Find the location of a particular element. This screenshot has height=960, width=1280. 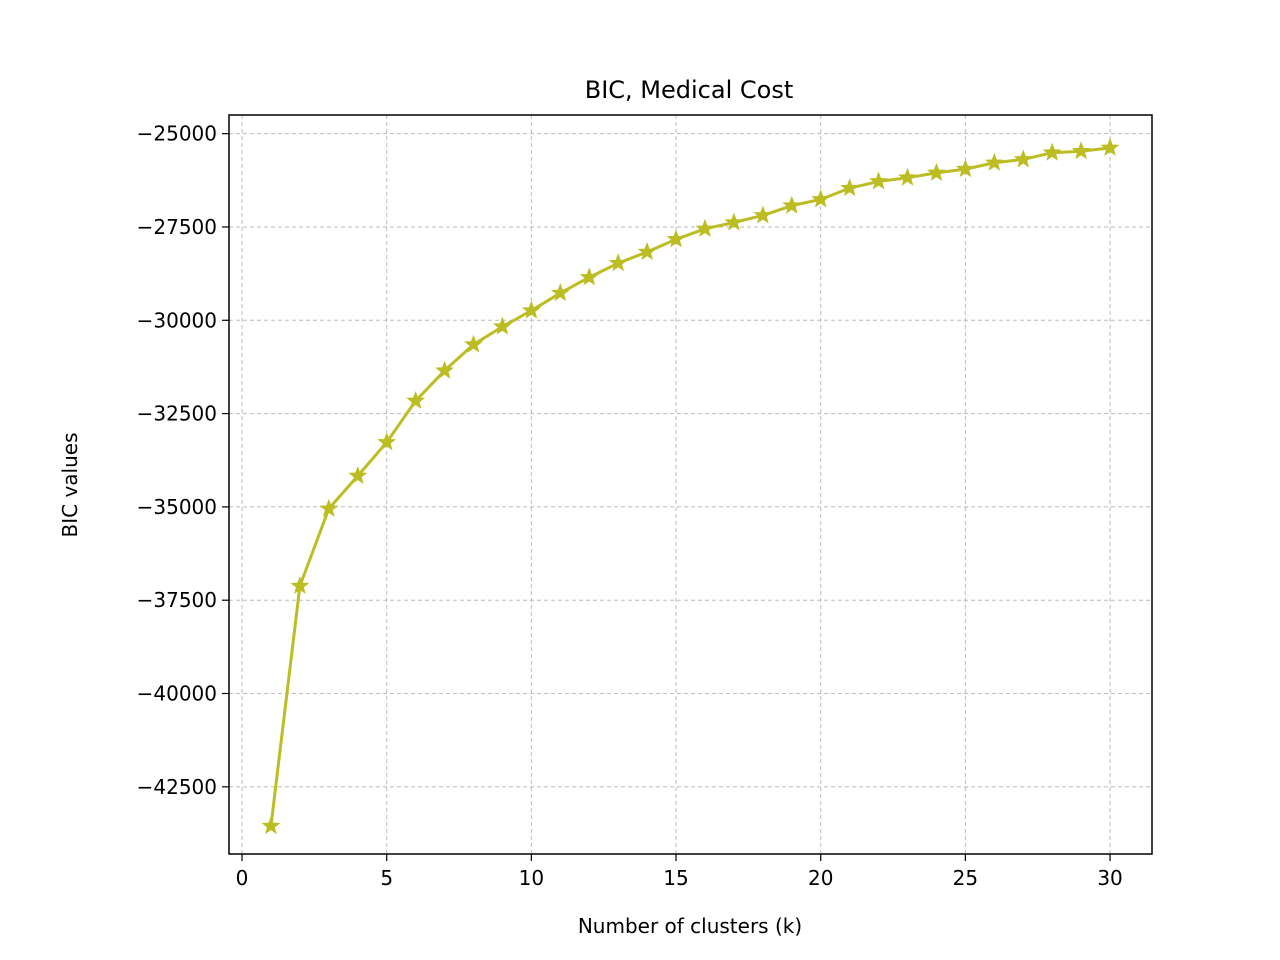

y-tick-label: −42500 is located at coordinates (177, 787).